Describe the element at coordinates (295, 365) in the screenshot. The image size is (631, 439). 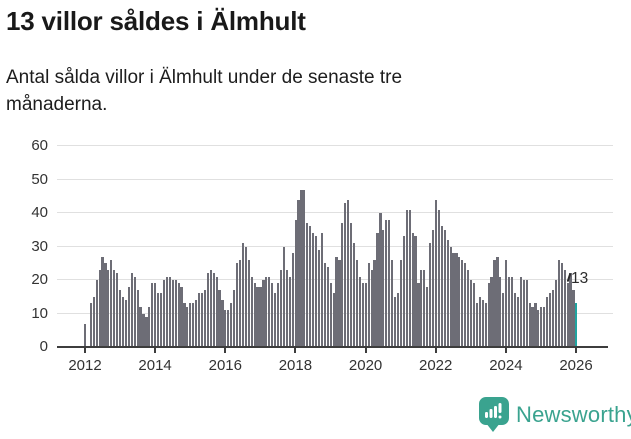
I see `x-axis-tick-label: 2018` at that location.